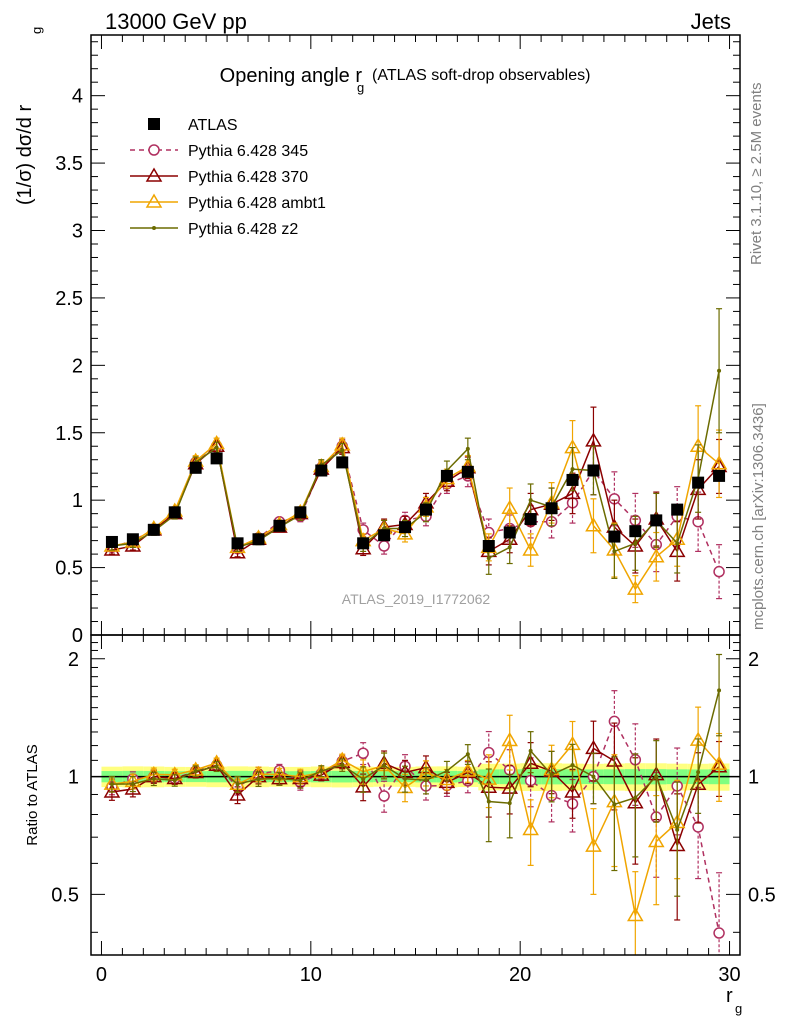  I want to click on legend-label: ATLAS, so click(213, 125).